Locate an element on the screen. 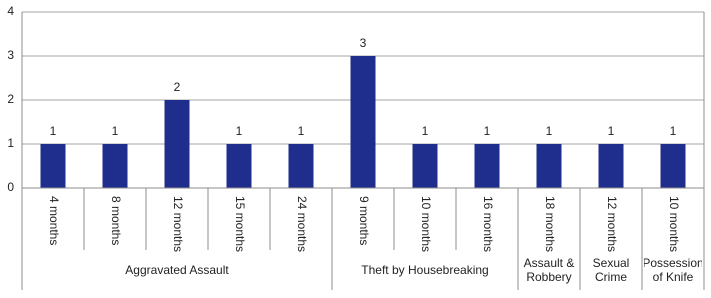  group-label-box: Sexual Crime is located at coordinates (611, 270).